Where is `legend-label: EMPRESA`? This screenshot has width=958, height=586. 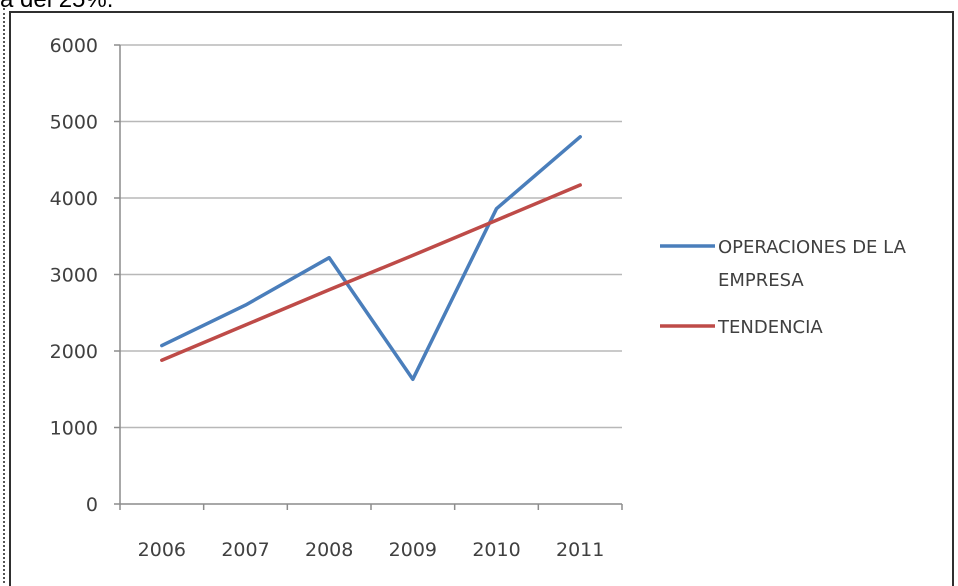
legend-label: EMPRESA is located at coordinates (761, 280).